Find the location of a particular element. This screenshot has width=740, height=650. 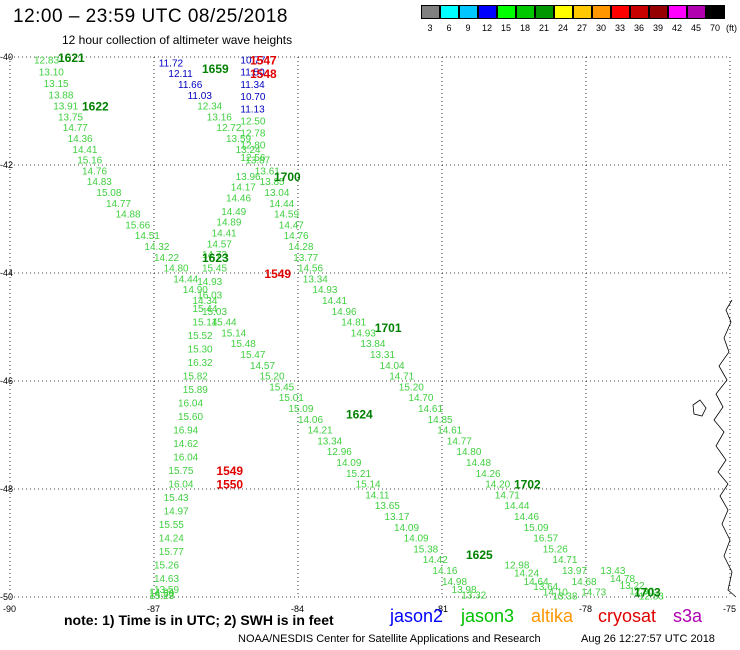

wave-height-point: 14.10 is located at coordinates (555, 593).